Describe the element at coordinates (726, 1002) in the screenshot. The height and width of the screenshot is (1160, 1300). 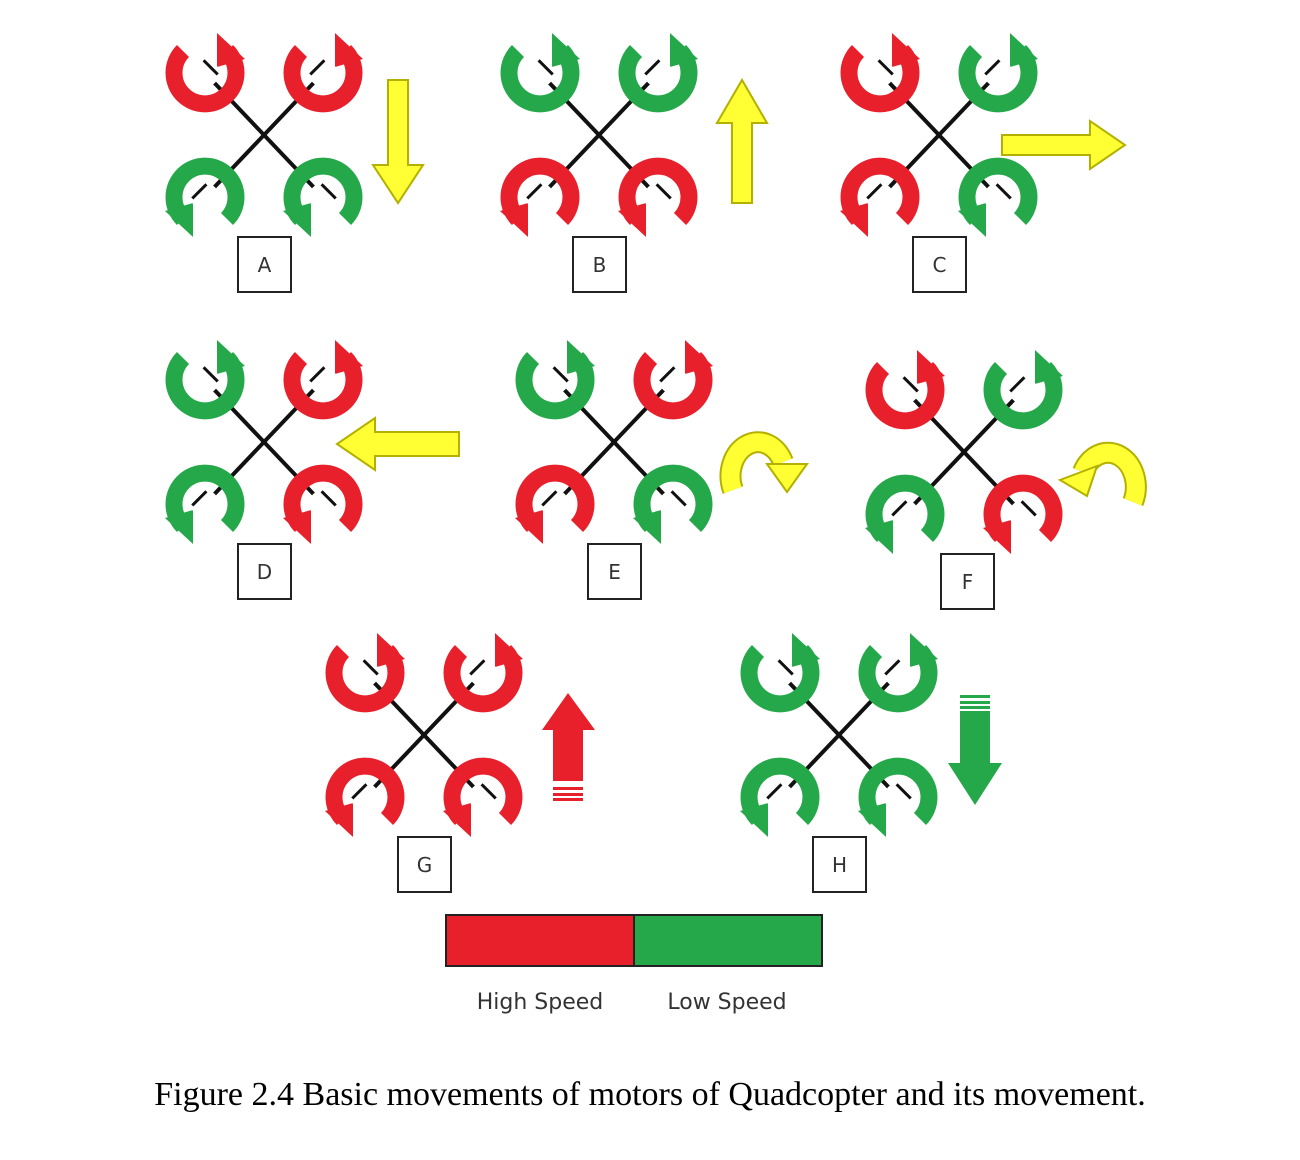
I see `legend-low-label: Low Speed` at that location.